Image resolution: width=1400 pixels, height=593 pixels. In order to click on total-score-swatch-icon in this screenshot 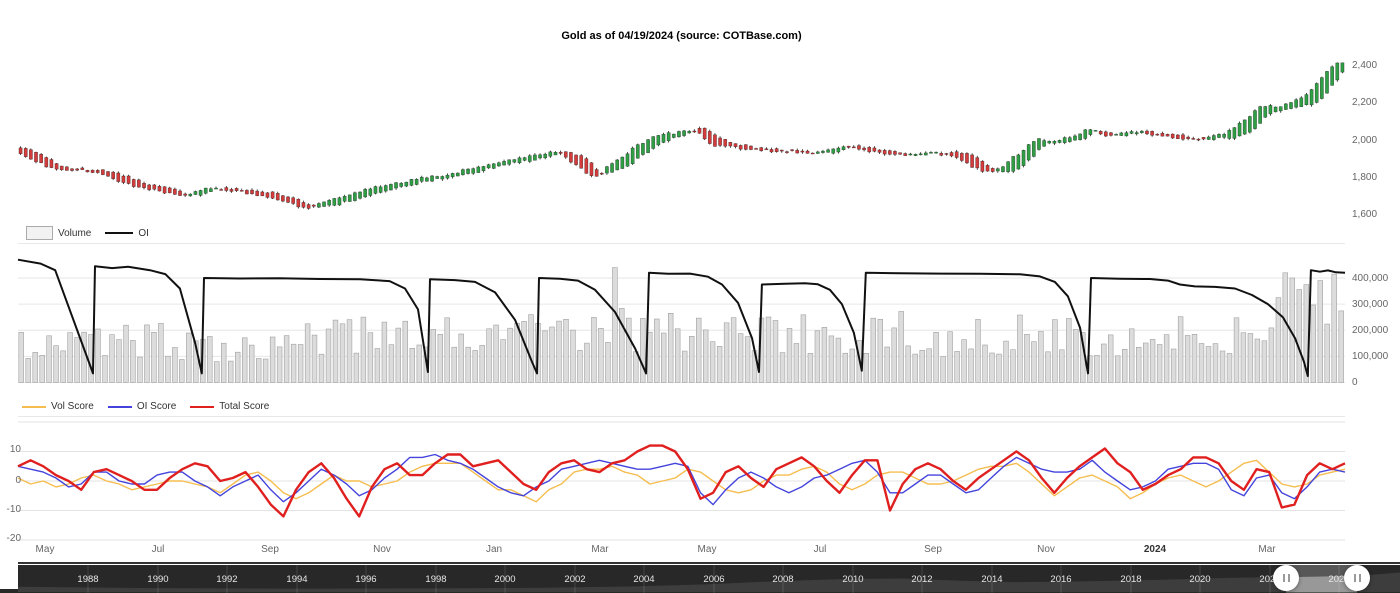, I will do `click(202, 406)`.